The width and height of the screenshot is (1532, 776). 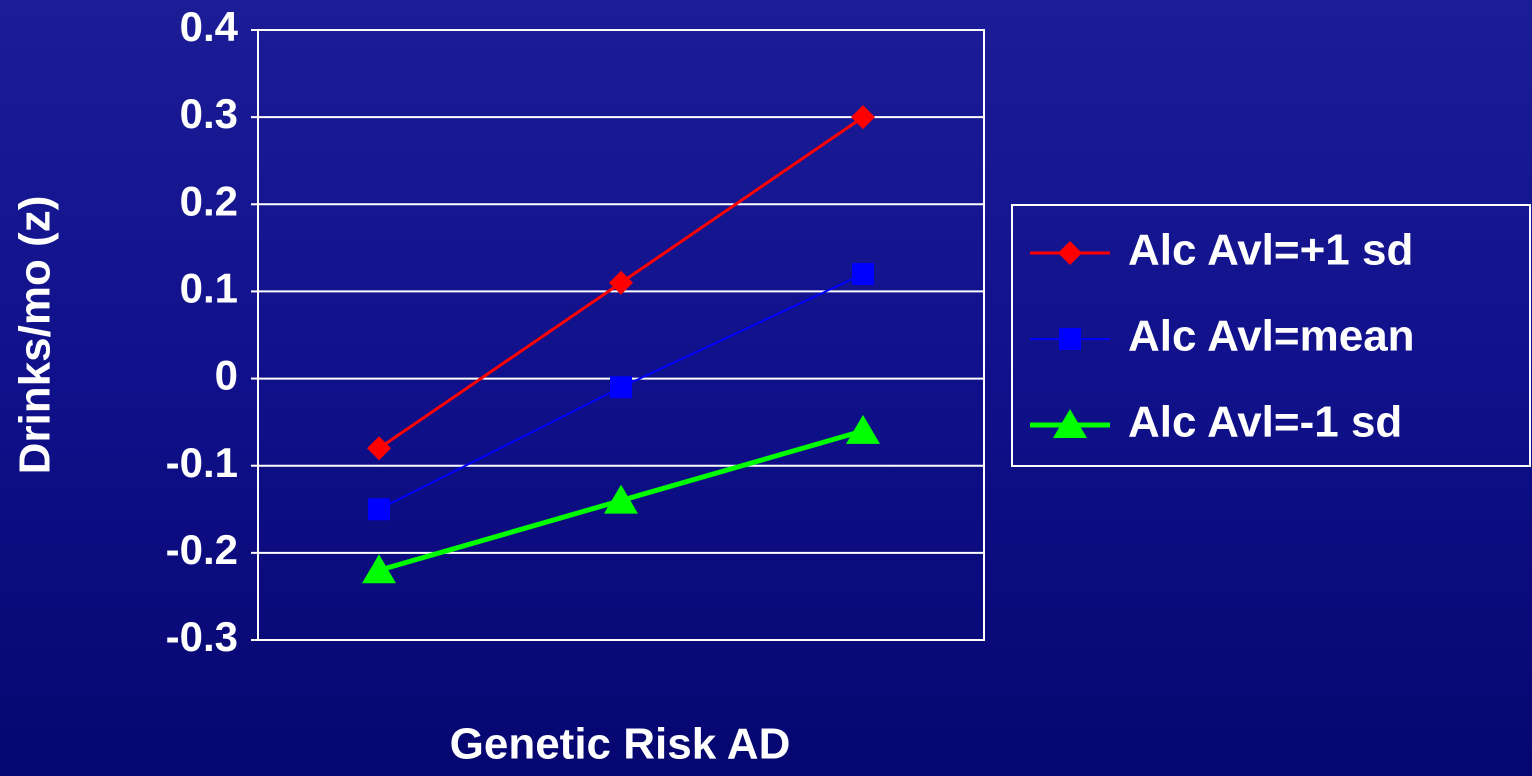 What do you see at coordinates (209, 113) in the screenshot?
I see `y-tick-label: 0.3` at bounding box center [209, 113].